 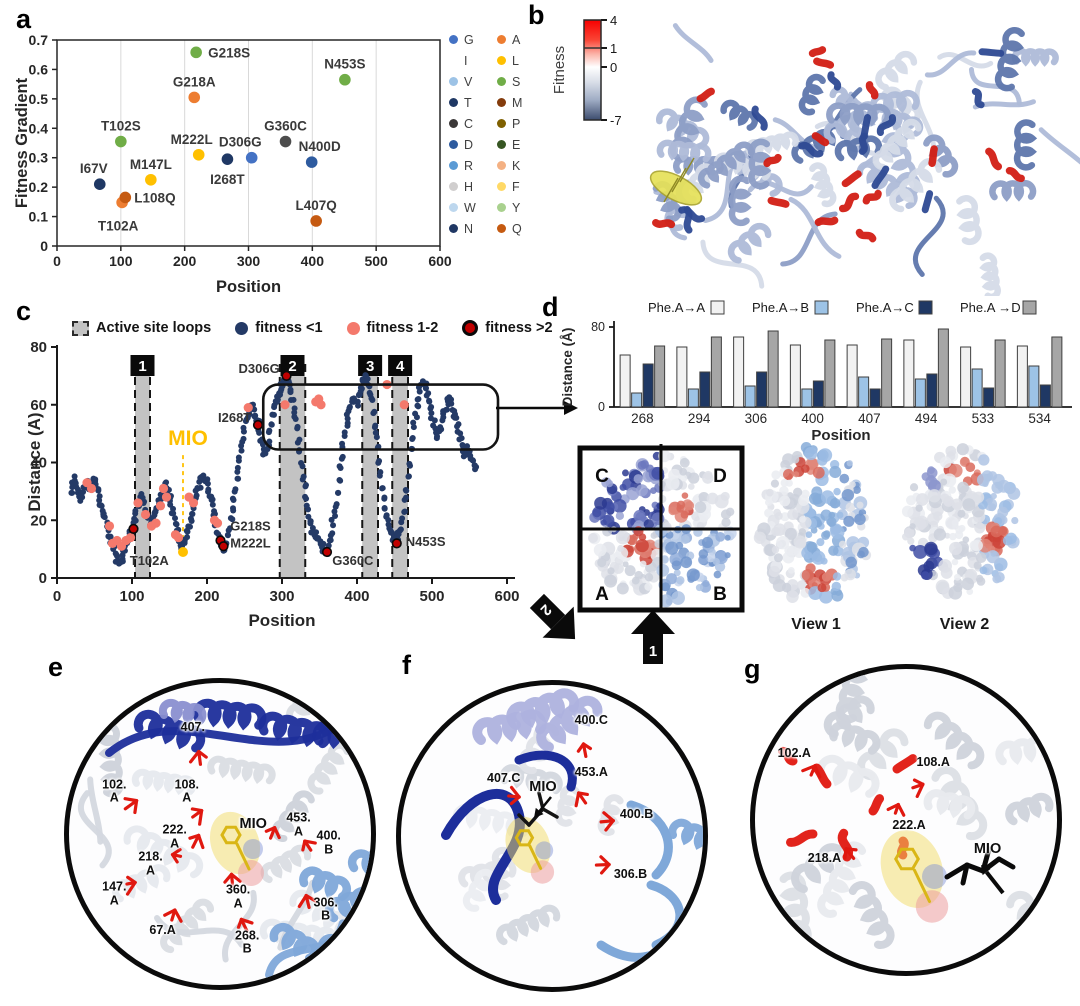 What do you see at coordinates (183, 552) in the screenshot?
I see `mio-dot` at bounding box center [183, 552].